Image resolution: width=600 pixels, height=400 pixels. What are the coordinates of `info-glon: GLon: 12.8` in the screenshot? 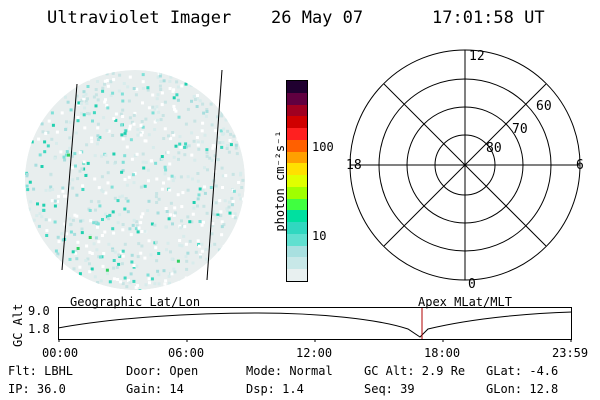 It's located at (522, 389).